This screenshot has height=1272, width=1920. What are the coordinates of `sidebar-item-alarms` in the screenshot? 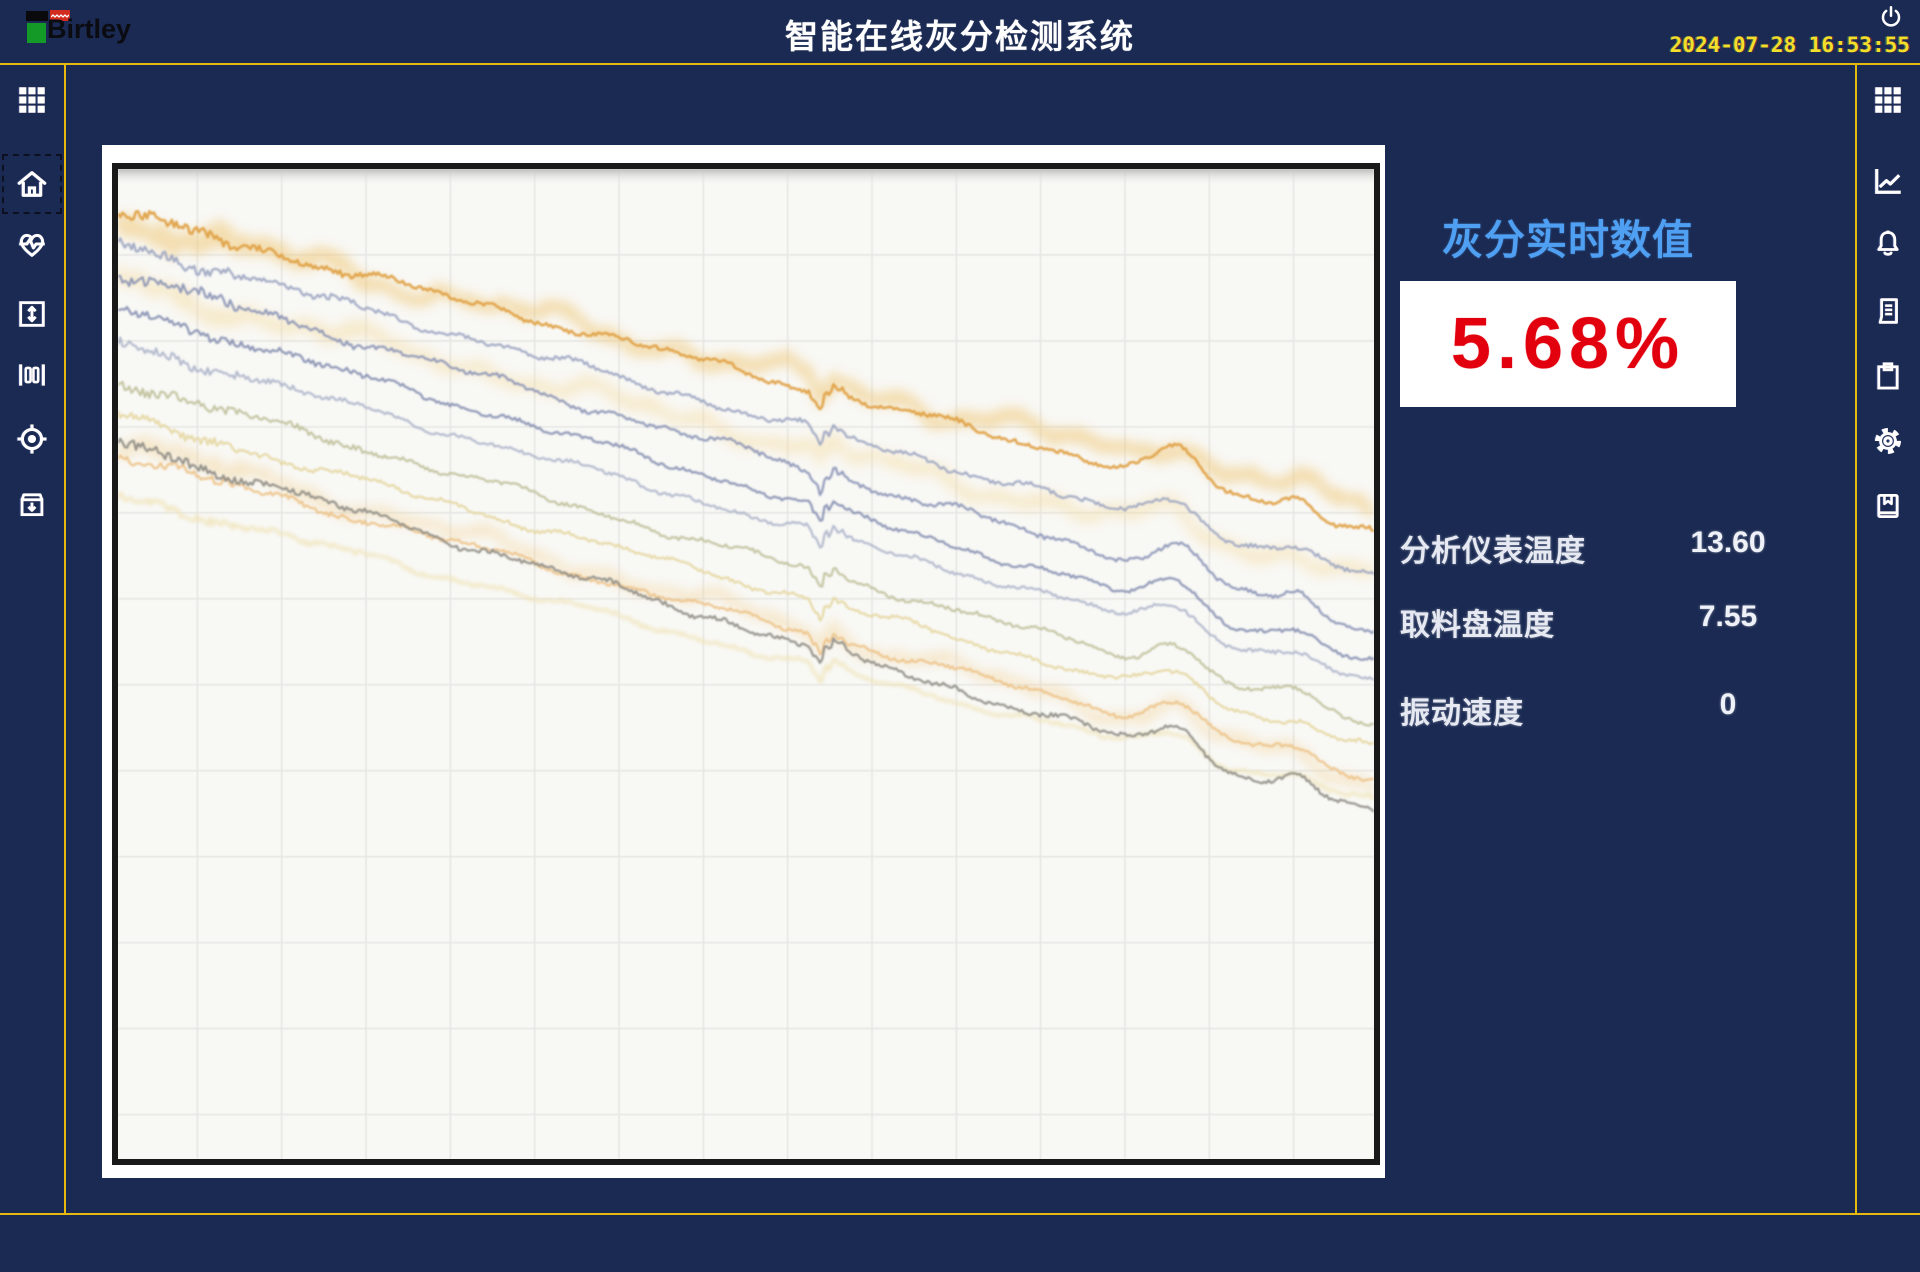 It's located at (1888, 243).